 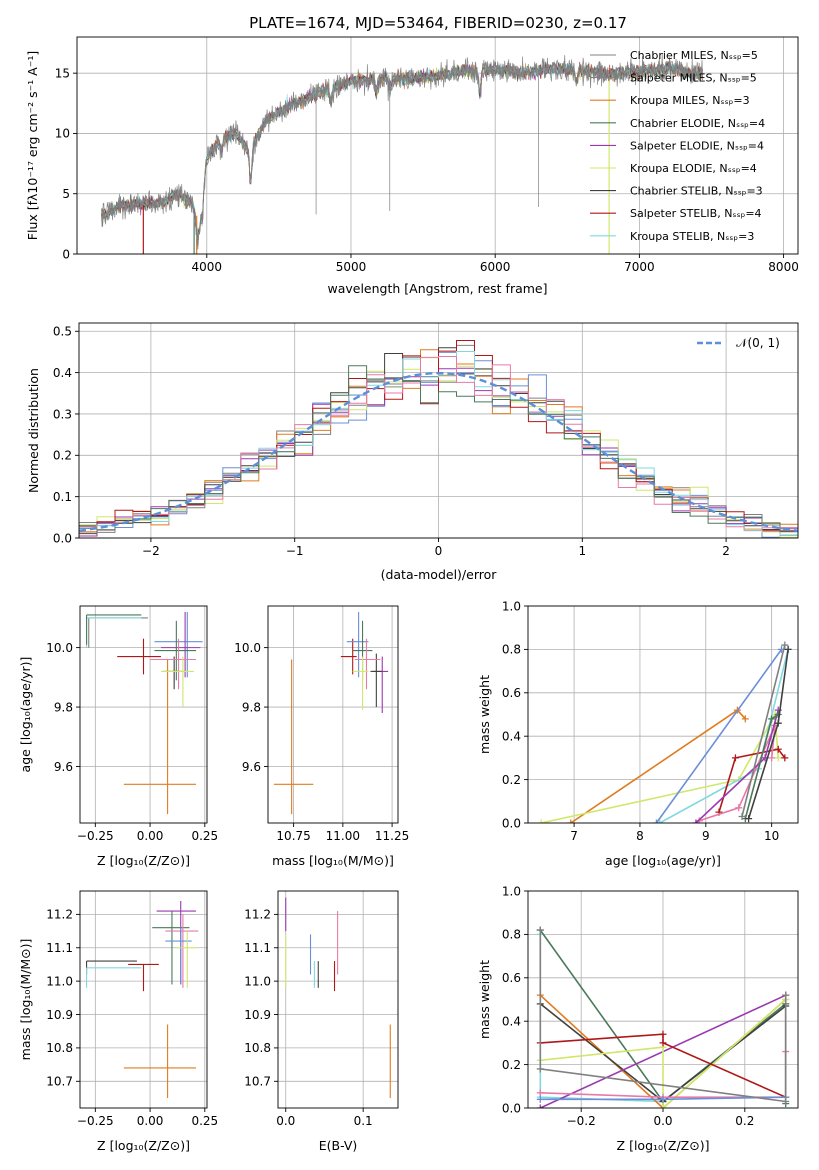 I want to click on mass-age-ytick-label: 9.6, so click(x=251, y=767).